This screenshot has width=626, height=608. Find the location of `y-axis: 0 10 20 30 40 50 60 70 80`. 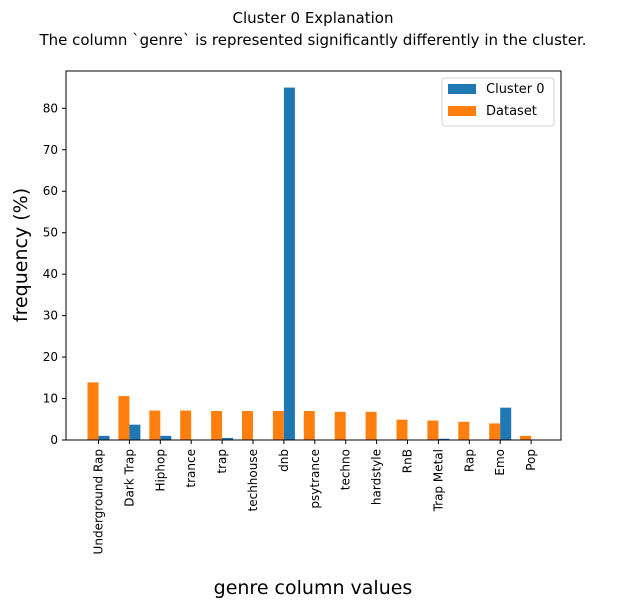

y-axis: 0 10 20 30 40 50 60 70 80 is located at coordinates (54, 274).